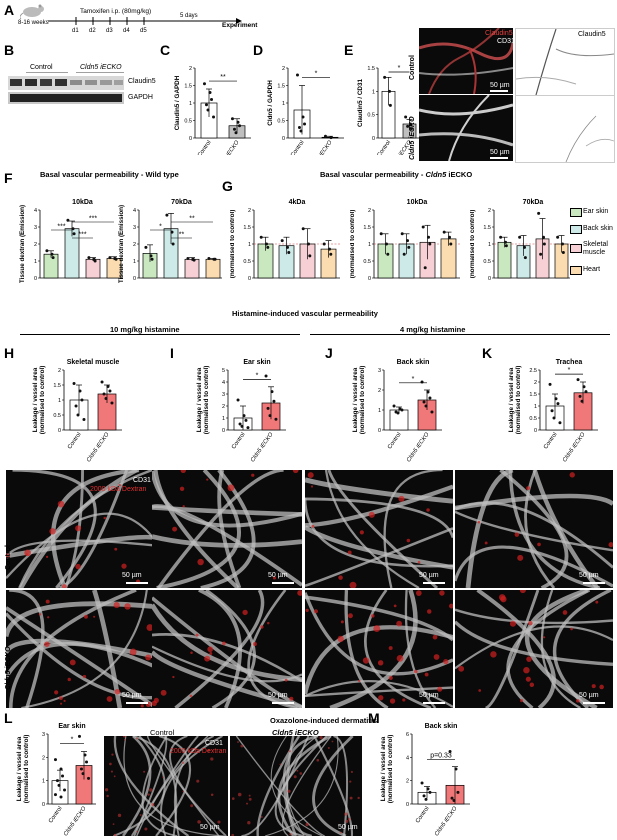 The height and width of the screenshot is (840, 617). What do you see at coordinates (362, 400) in the screenshot?
I see `y-axis-label: (normalised to control)` at bounding box center [362, 400].